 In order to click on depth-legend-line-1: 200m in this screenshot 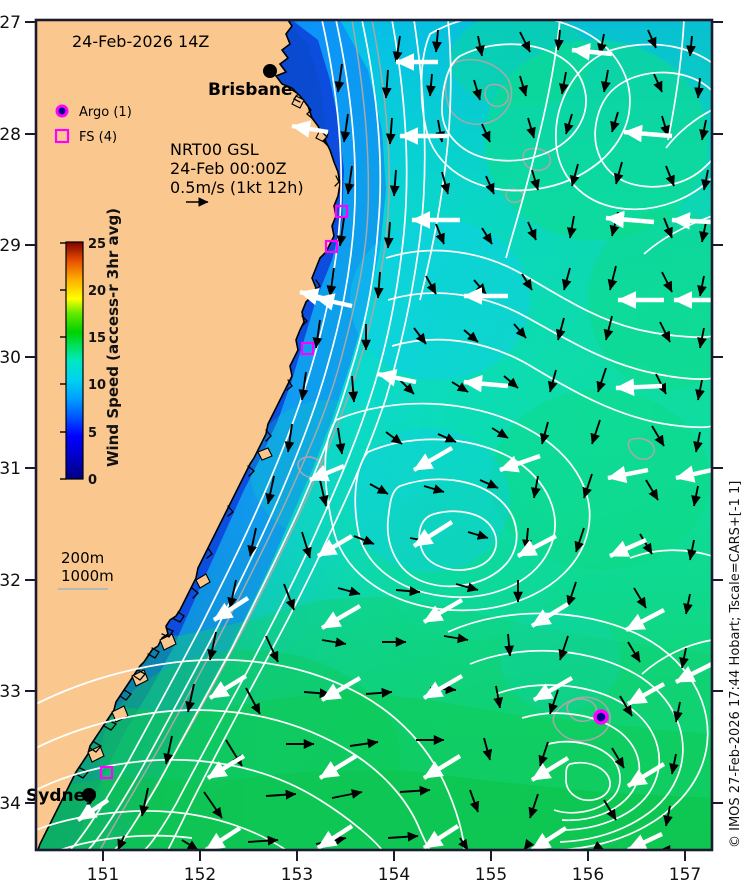, I will do `click(82, 558)`.